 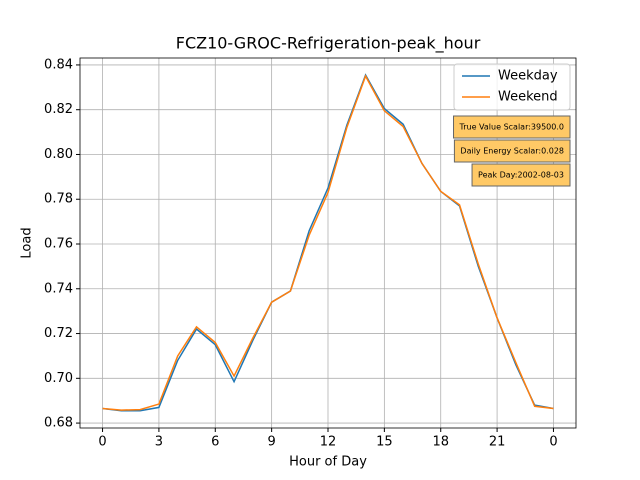 What do you see at coordinates (384, 442) in the screenshot?
I see `x-tick-label: 15` at bounding box center [384, 442].